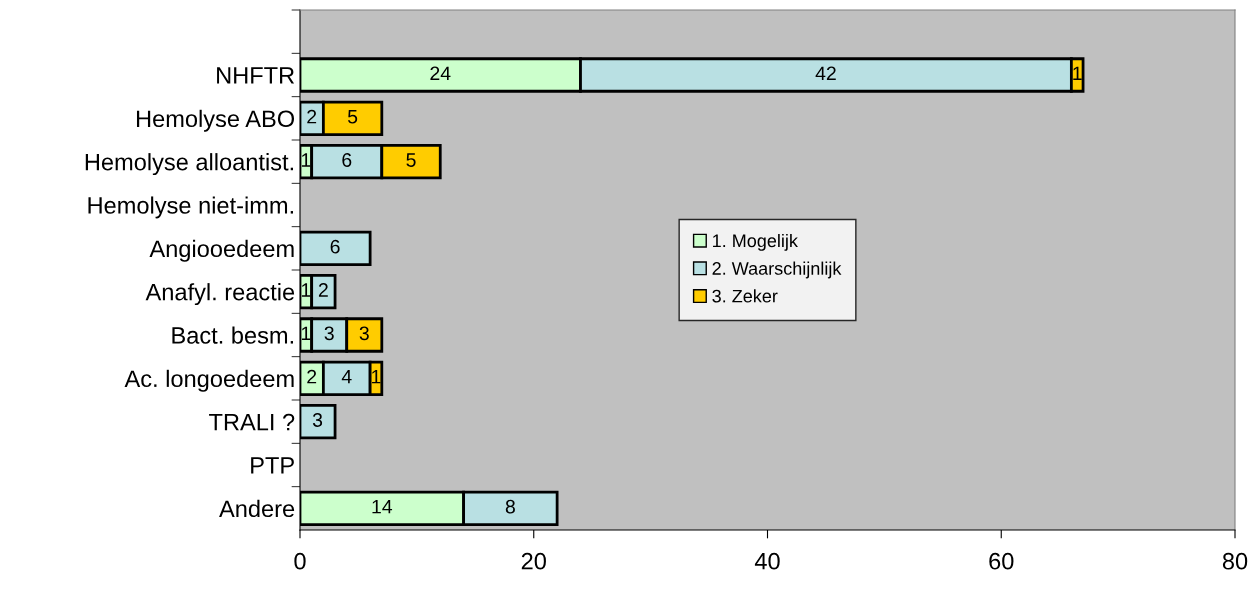 The image size is (1260, 591). What do you see at coordinates (190, 207) in the screenshot?
I see `y-tick-label: Hemolyse niet-imm.` at bounding box center [190, 207].